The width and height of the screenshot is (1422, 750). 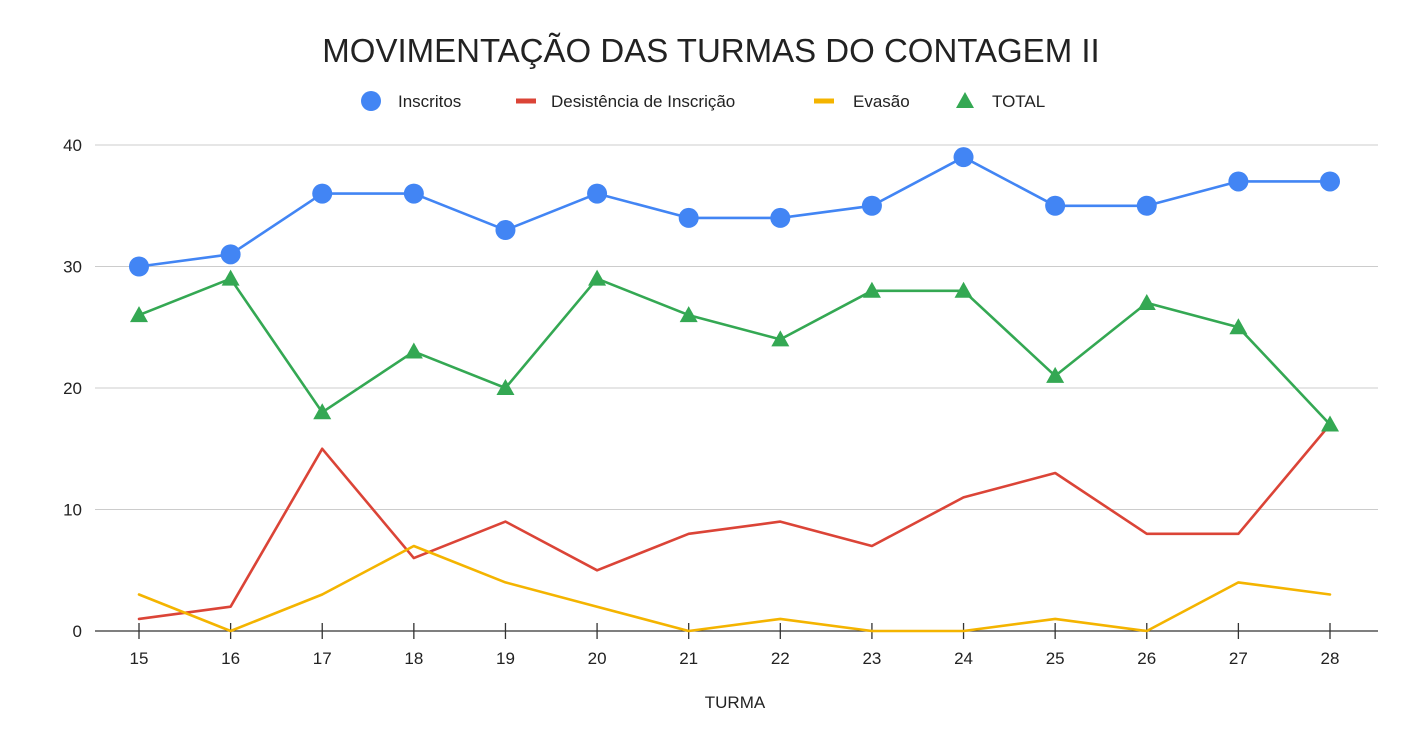 What do you see at coordinates (871, 658) in the screenshot?
I see `x-tick-label: 23` at bounding box center [871, 658].